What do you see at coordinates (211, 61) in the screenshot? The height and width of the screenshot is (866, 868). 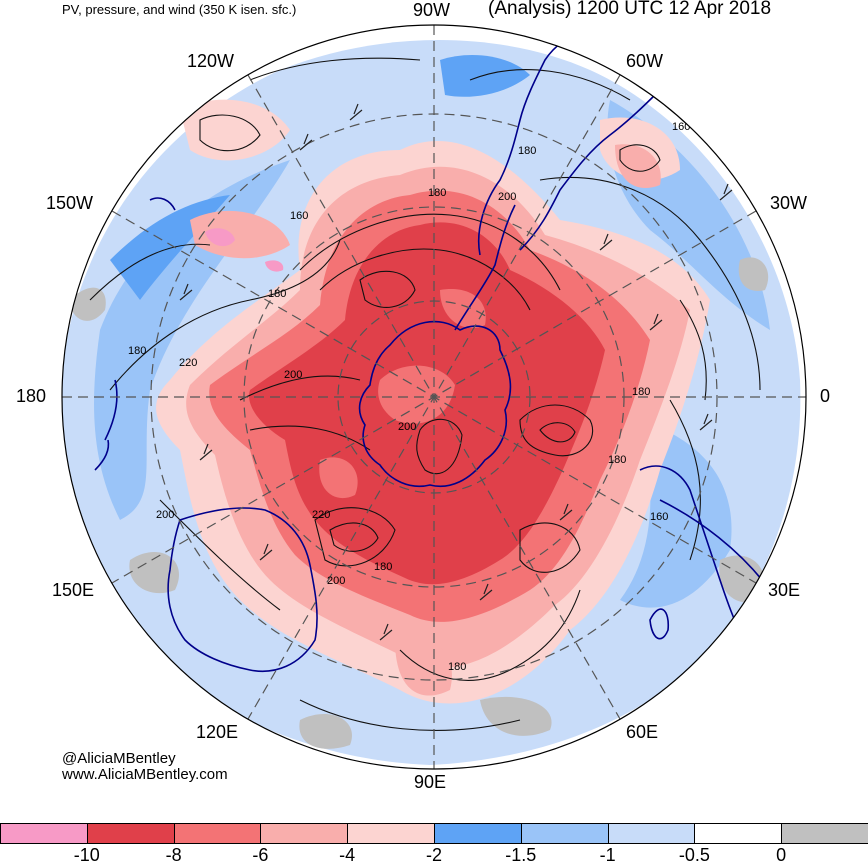 I see `lon-label-120w: 120W` at bounding box center [211, 61].